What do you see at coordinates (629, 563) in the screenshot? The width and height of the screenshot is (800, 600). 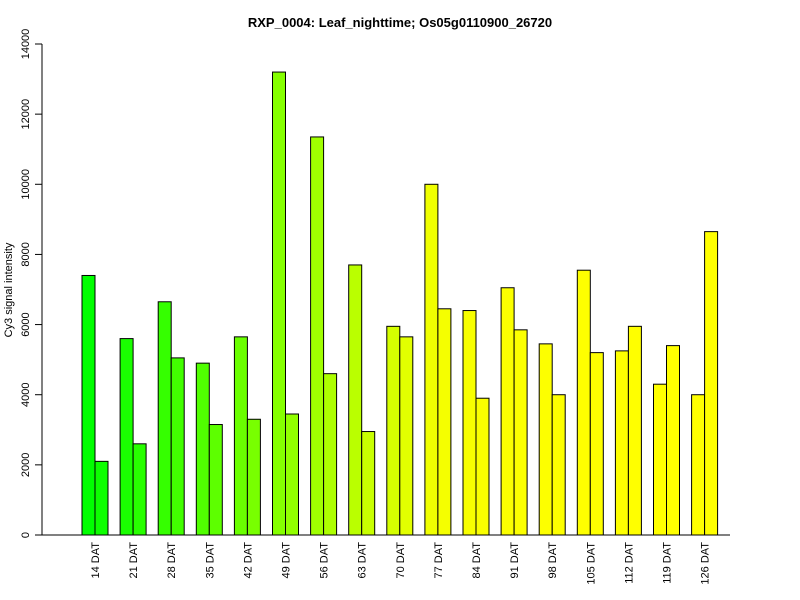 I see `x-tick-label: 112 DAT` at bounding box center [629, 563].